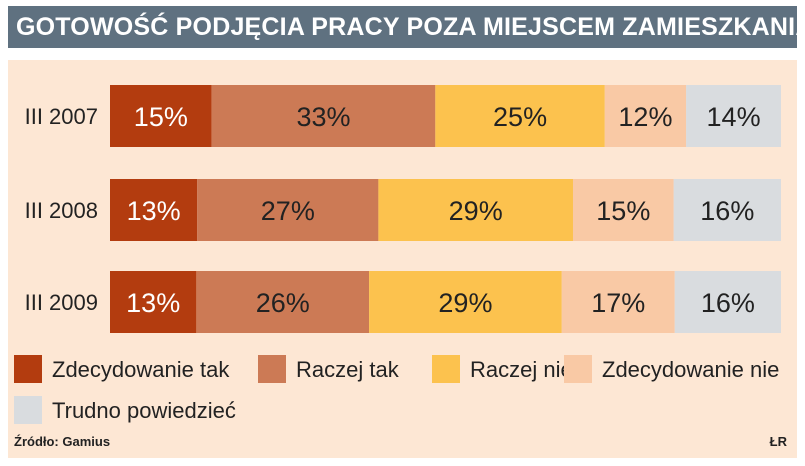 This screenshot has height=466, width=805. What do you see at coordinates (521, 369) in the screenshot?
I see `legend-label: Raczej nie` at bounding box center [521, 369].